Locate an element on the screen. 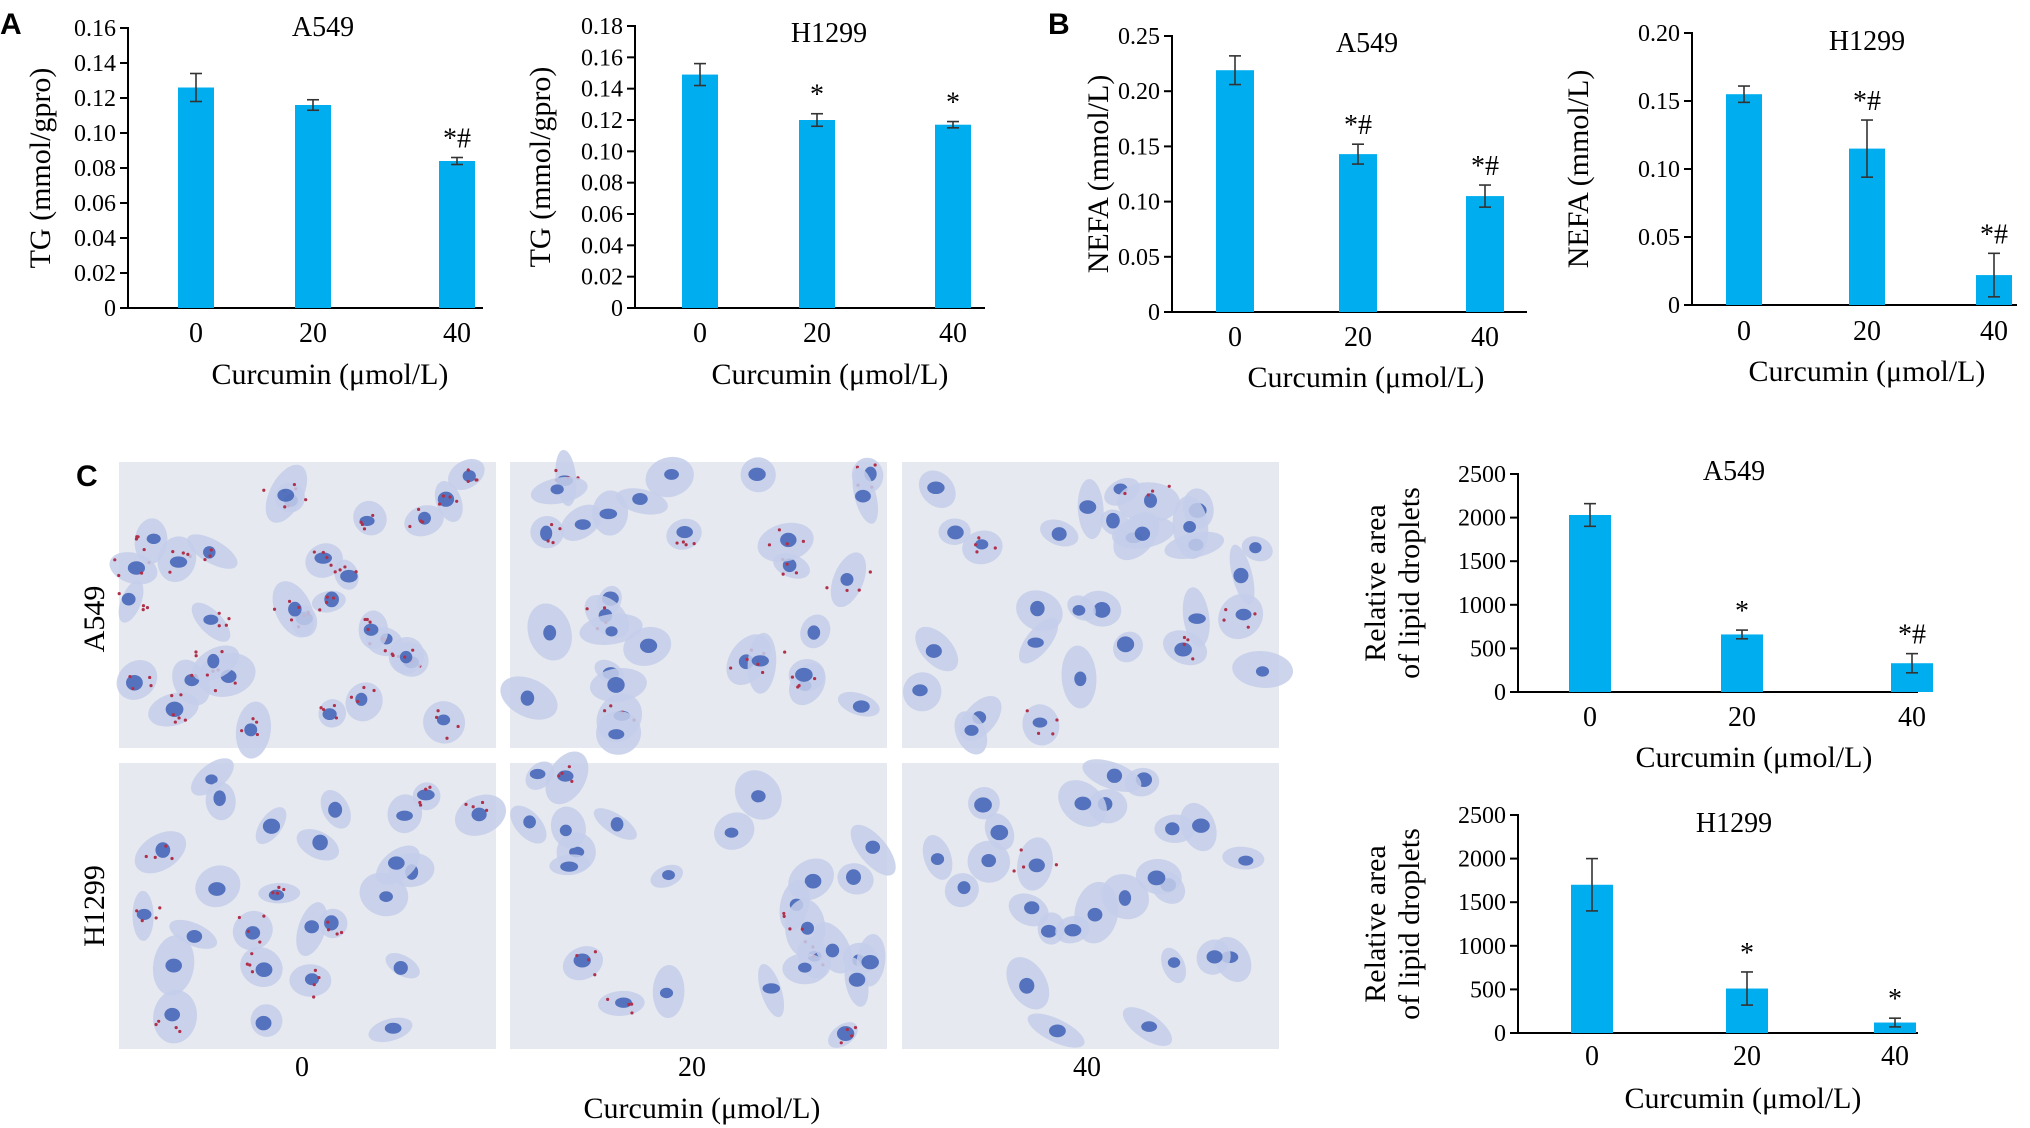  y-tick-label: 0.20 is located at coordinates (1659, 34).